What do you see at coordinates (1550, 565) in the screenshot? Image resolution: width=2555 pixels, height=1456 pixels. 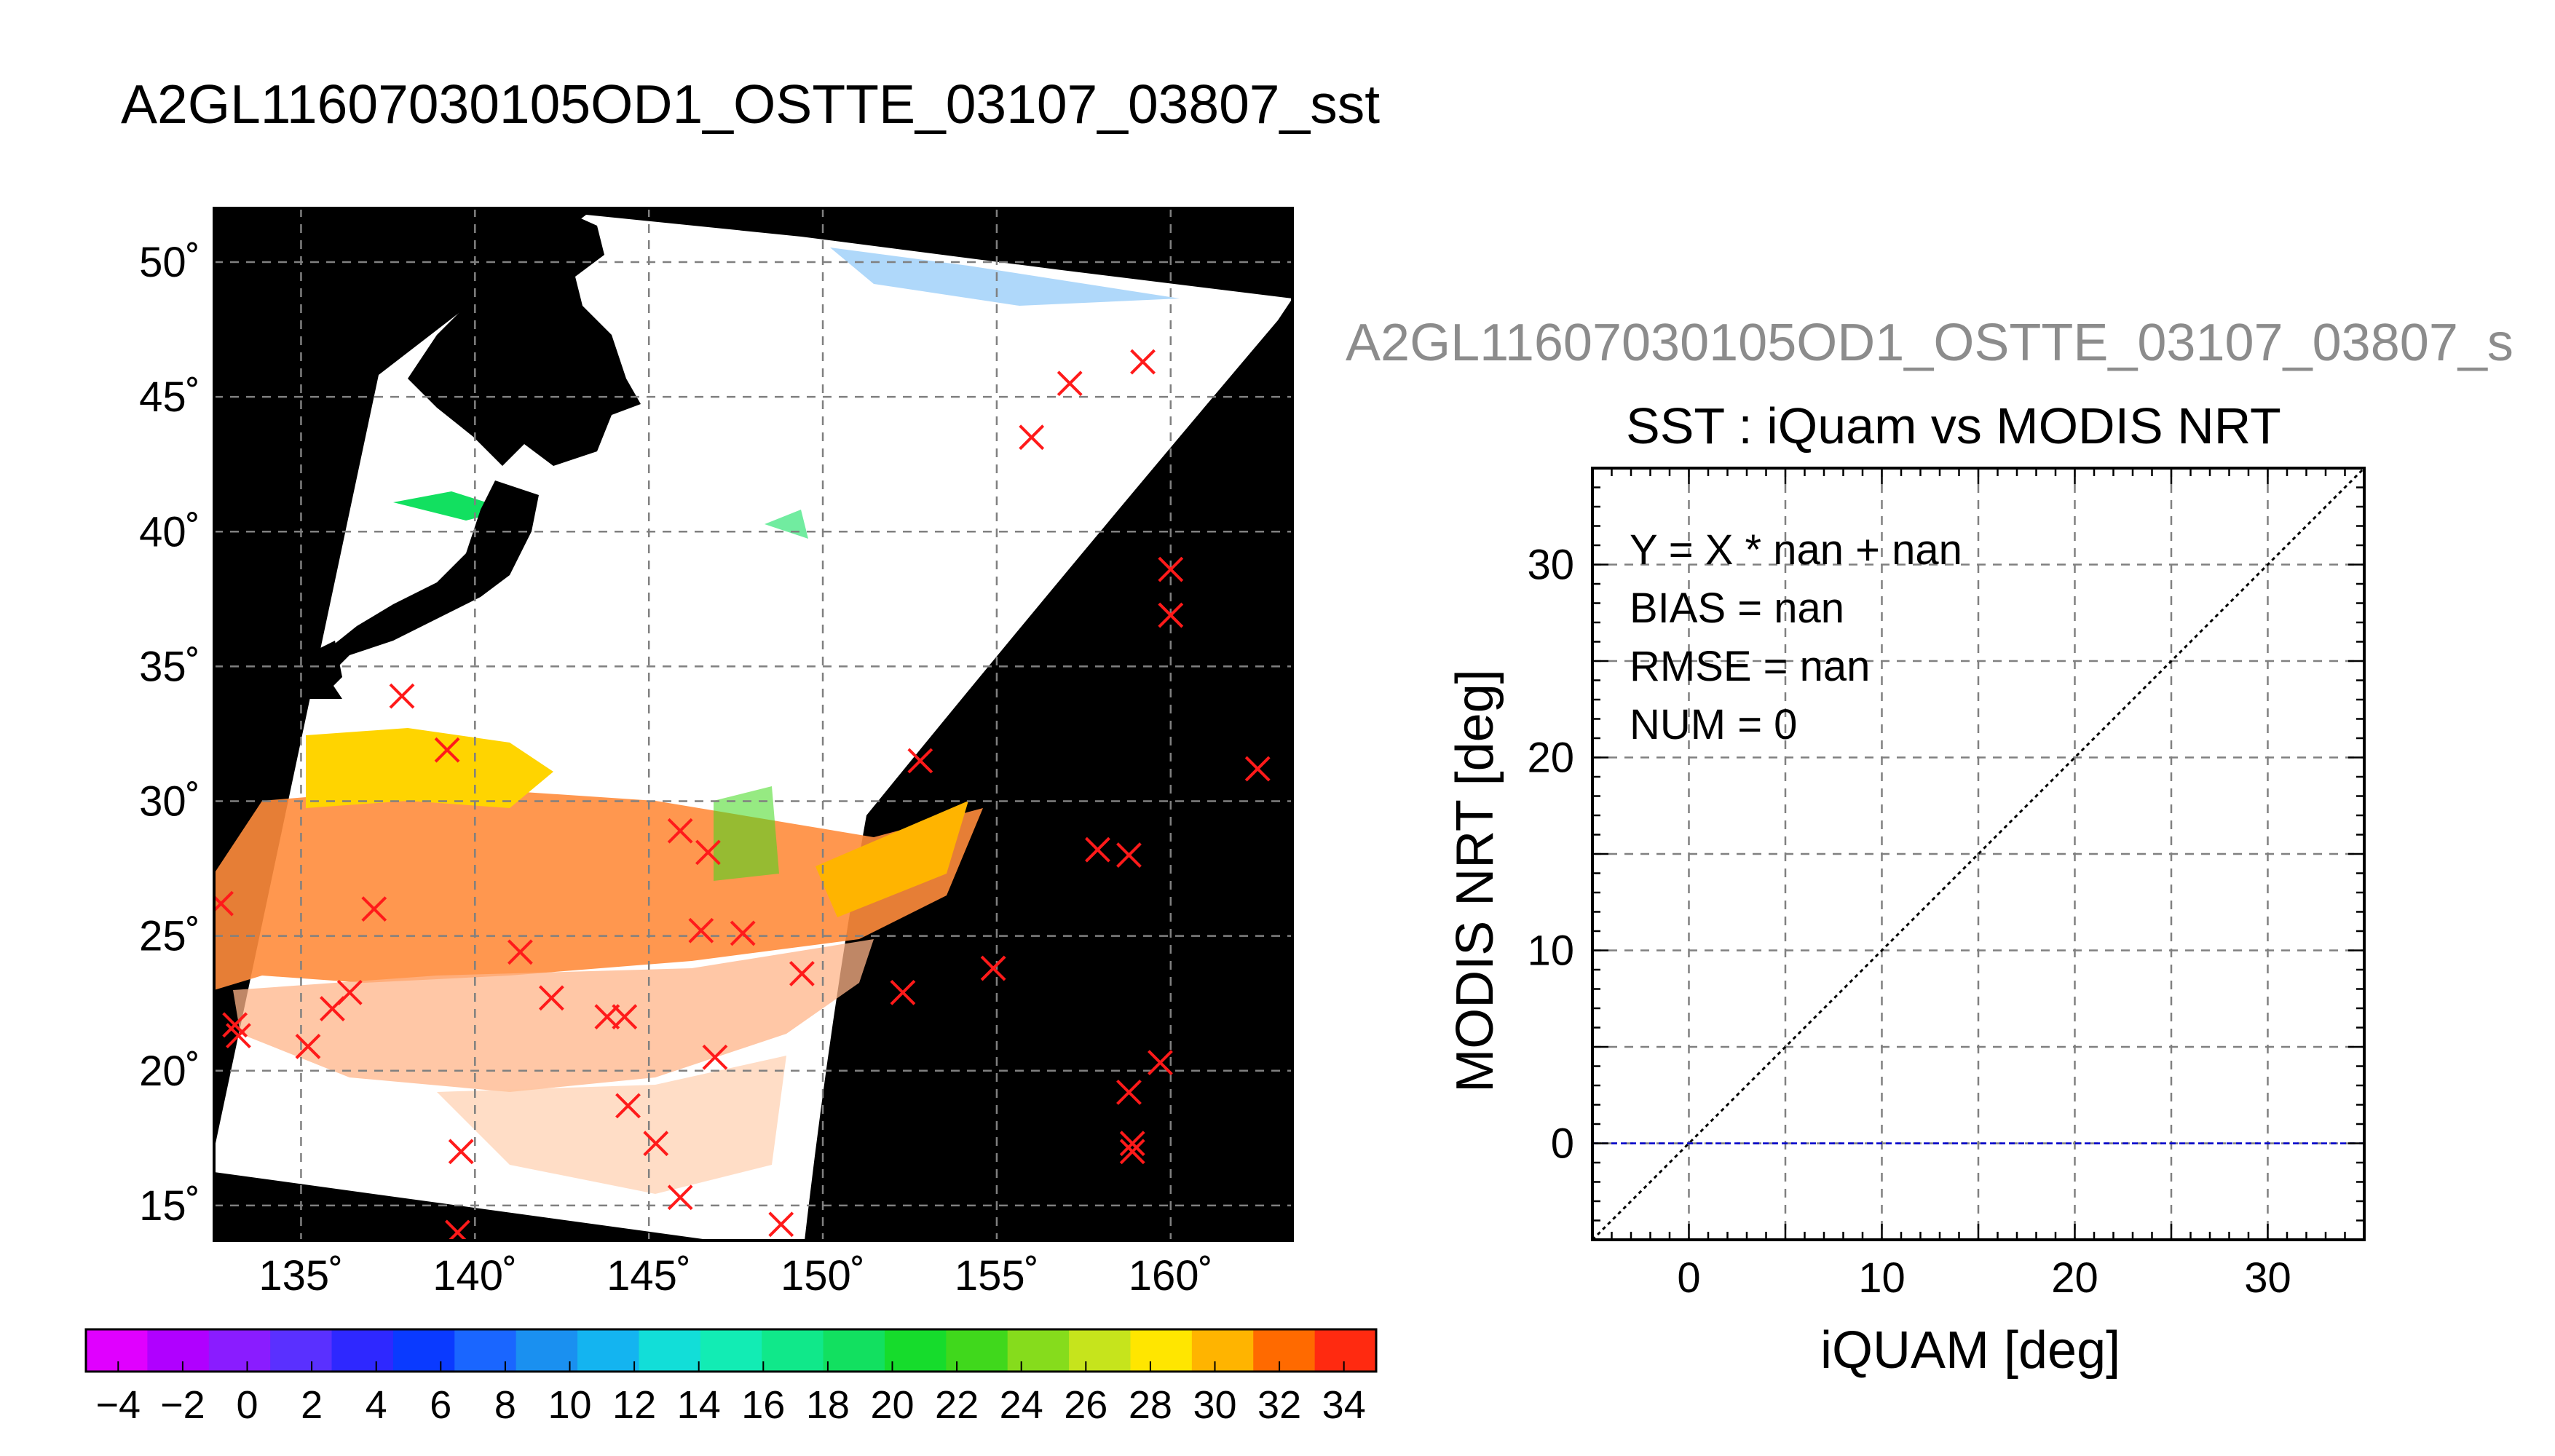 I see `y-tick-label: 30` at bounding box center [1550, 565].